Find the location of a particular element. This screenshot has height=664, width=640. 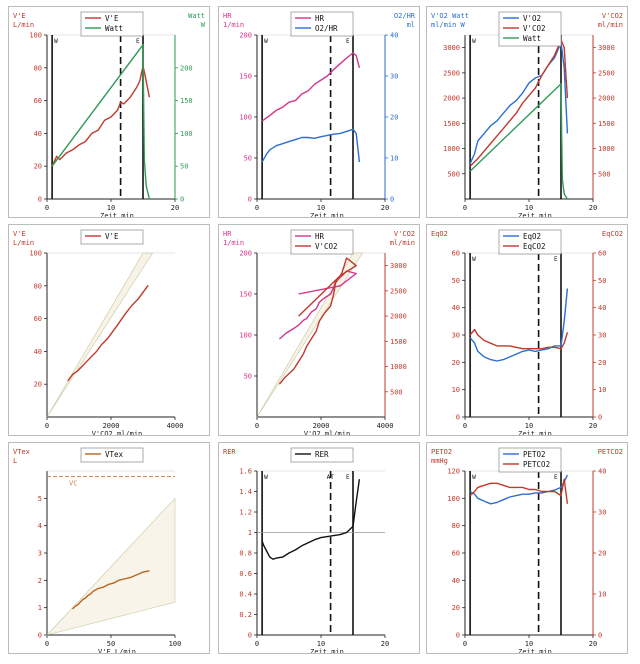

y-tick-label: 0.6 is located at coordinates (245, 574).